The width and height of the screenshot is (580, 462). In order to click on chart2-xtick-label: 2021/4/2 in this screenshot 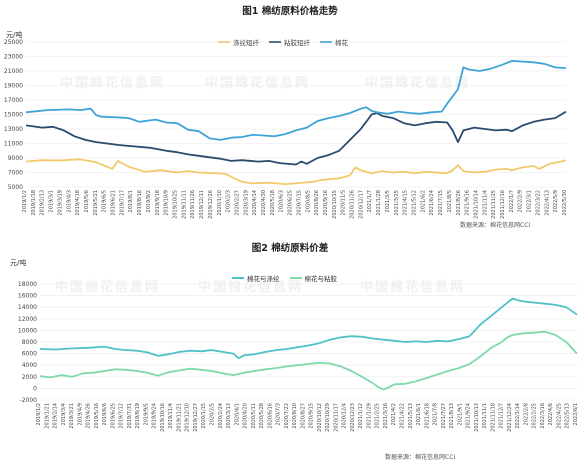, I will do `click(394, 414)`.